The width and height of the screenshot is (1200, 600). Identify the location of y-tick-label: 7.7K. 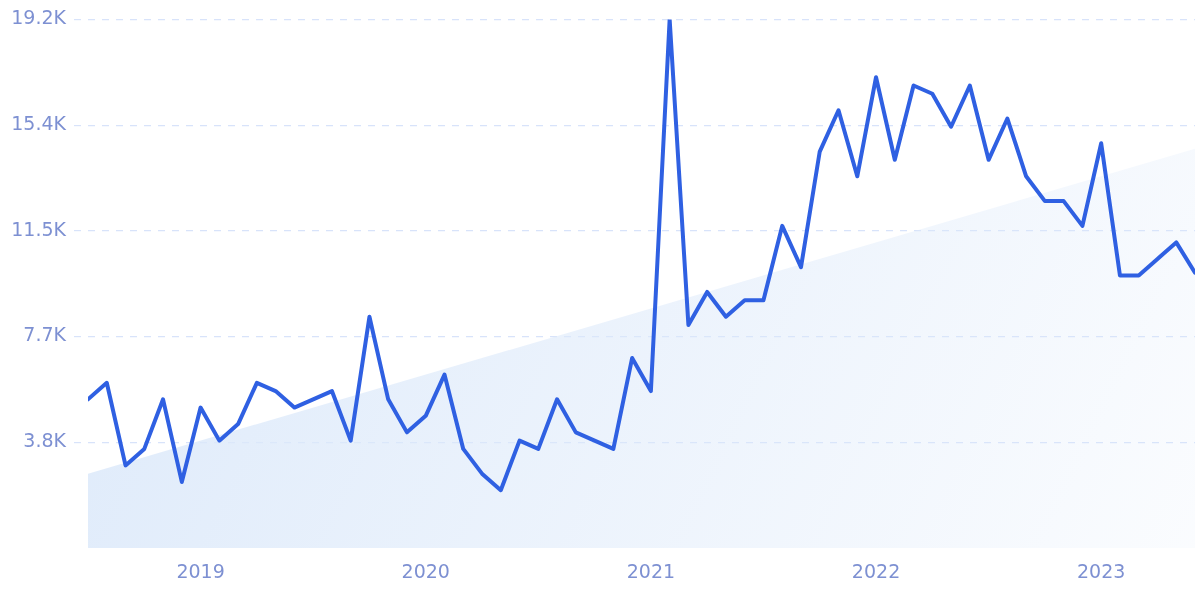
(45, 334).